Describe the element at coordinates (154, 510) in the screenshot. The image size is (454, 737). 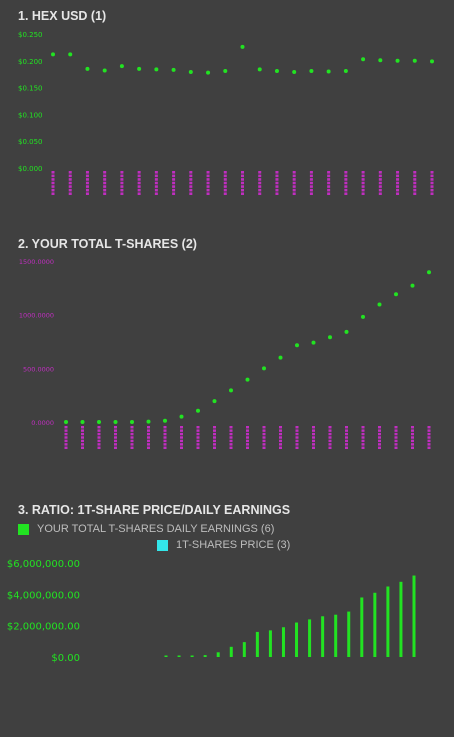
I see `panel-3-title: 3. RATIO: 1T-SHARE PRICE/DAILY EARNINGS` at that location.